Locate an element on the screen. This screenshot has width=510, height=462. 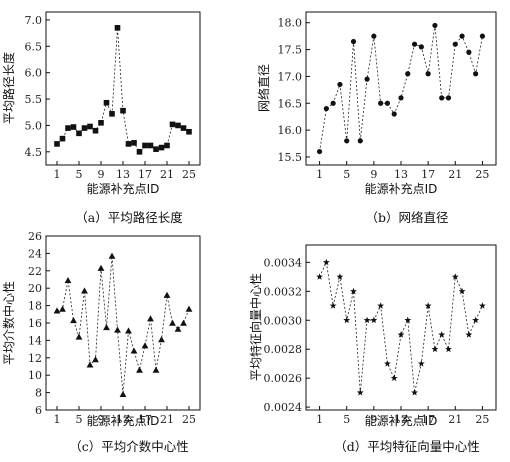
y-axis-label: 平均特征向量中心性 is located at coordinates (255, 327).